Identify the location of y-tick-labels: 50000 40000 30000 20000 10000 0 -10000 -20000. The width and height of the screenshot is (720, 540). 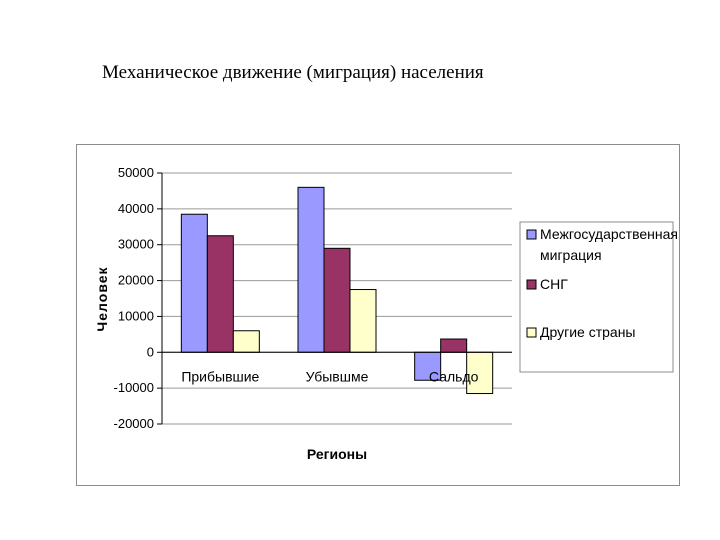
(138, 298).